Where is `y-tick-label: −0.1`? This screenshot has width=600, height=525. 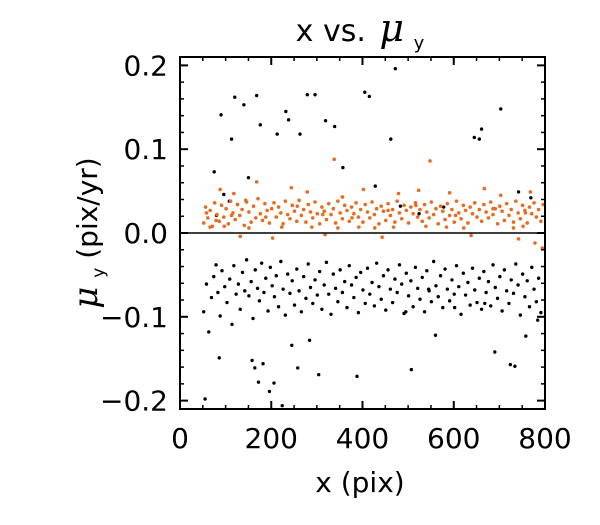
y-tick-label: −0.1 is located at coordinates (134, 317).